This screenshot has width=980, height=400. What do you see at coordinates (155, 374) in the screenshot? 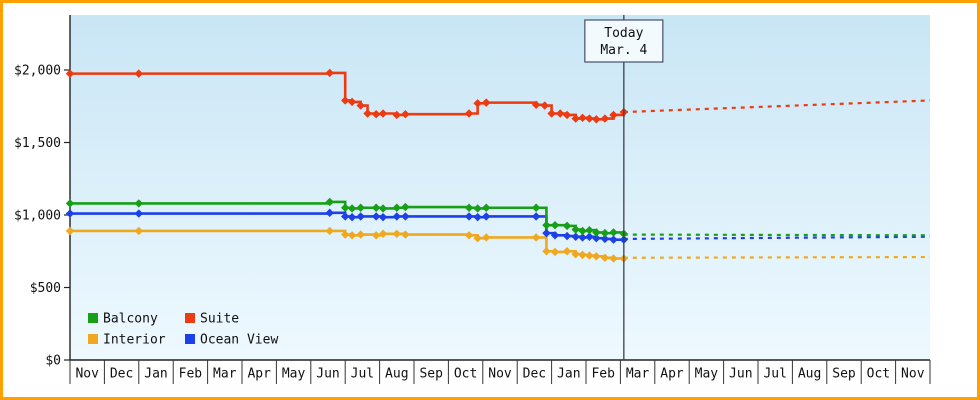
I see `month-label: Jan` at bounding box center [155, 374].